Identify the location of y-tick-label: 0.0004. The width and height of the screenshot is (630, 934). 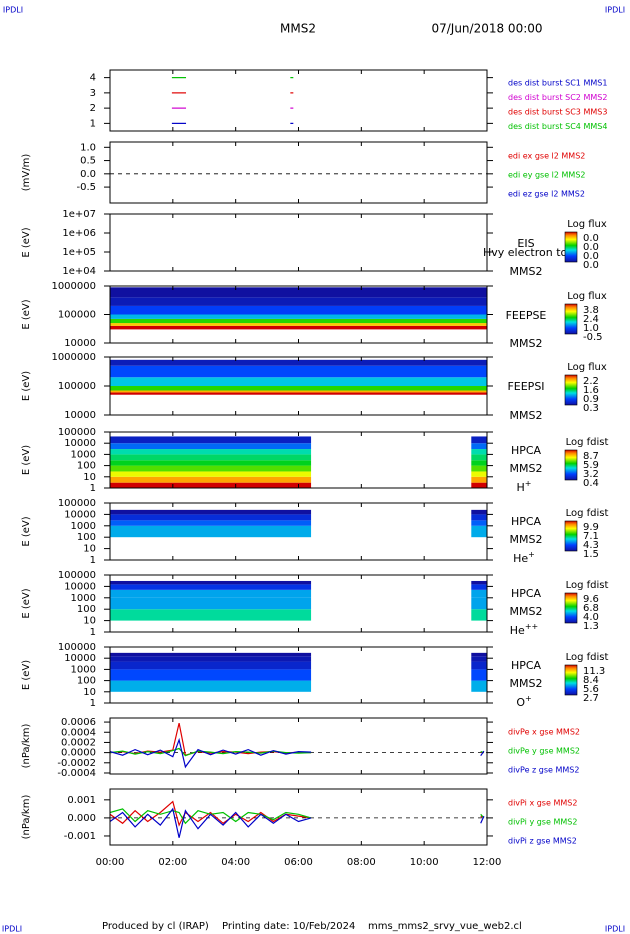
(78, 732).